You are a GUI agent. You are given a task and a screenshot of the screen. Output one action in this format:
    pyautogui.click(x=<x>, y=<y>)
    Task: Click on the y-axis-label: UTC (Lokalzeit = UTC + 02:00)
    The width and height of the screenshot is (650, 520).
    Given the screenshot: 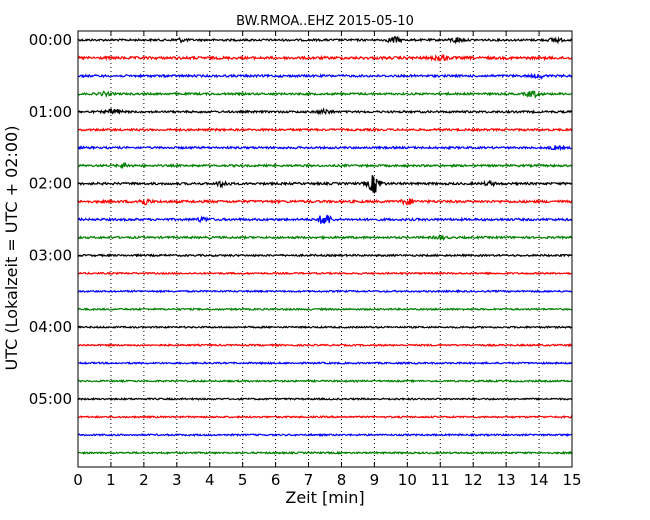 What is the action you would take?
    pyautogui.click(x=11, y=248)
    